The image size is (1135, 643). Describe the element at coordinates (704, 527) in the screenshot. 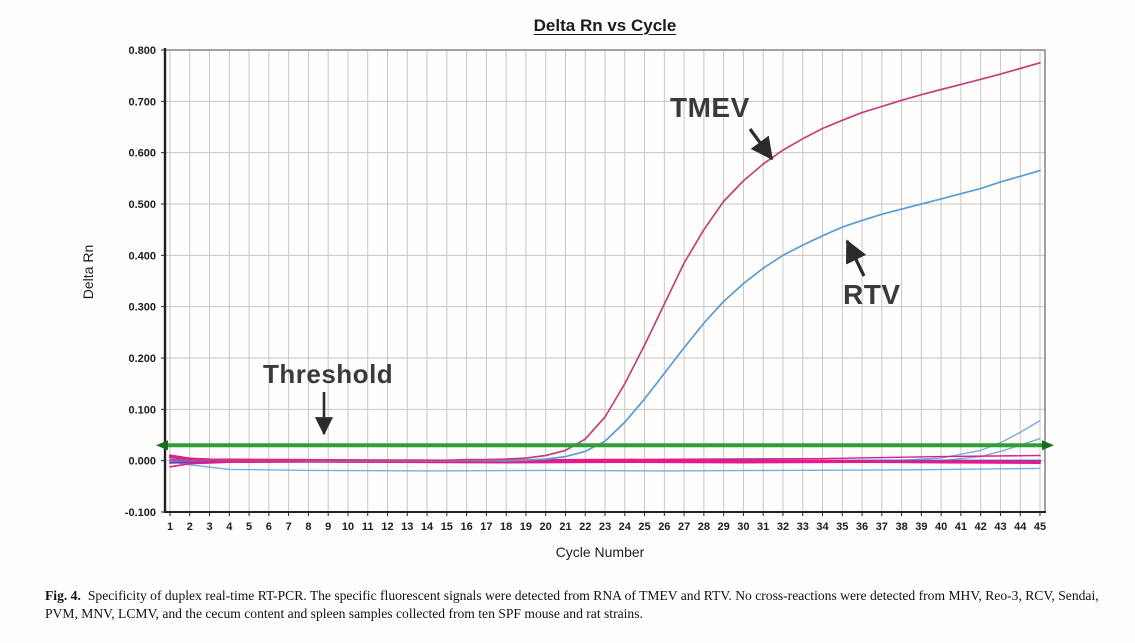

I see `svg-text: 28` at that location.